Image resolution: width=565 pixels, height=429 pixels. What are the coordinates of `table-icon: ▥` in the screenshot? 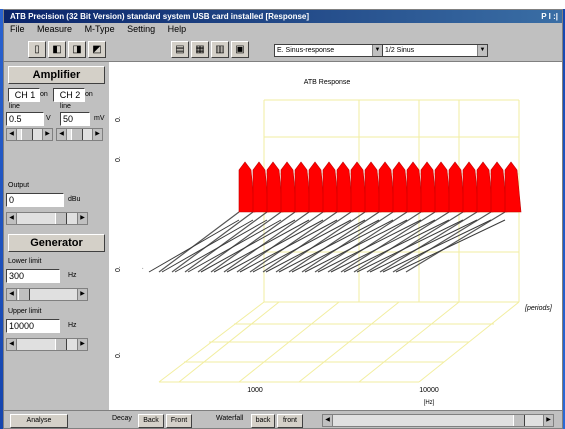 It's located at (220, 49).